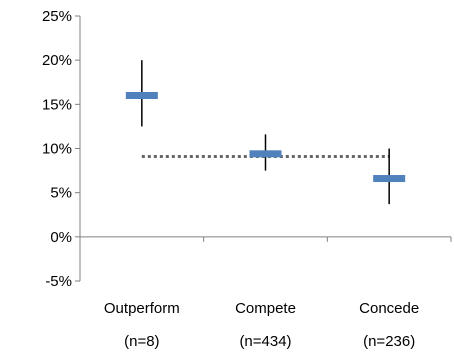 The height and width of the screenshot is (354, 454). What do you see at coordinates (265, 308) in the screenshot?
I see `category-label: Compete` at bounding box center [265, 308].